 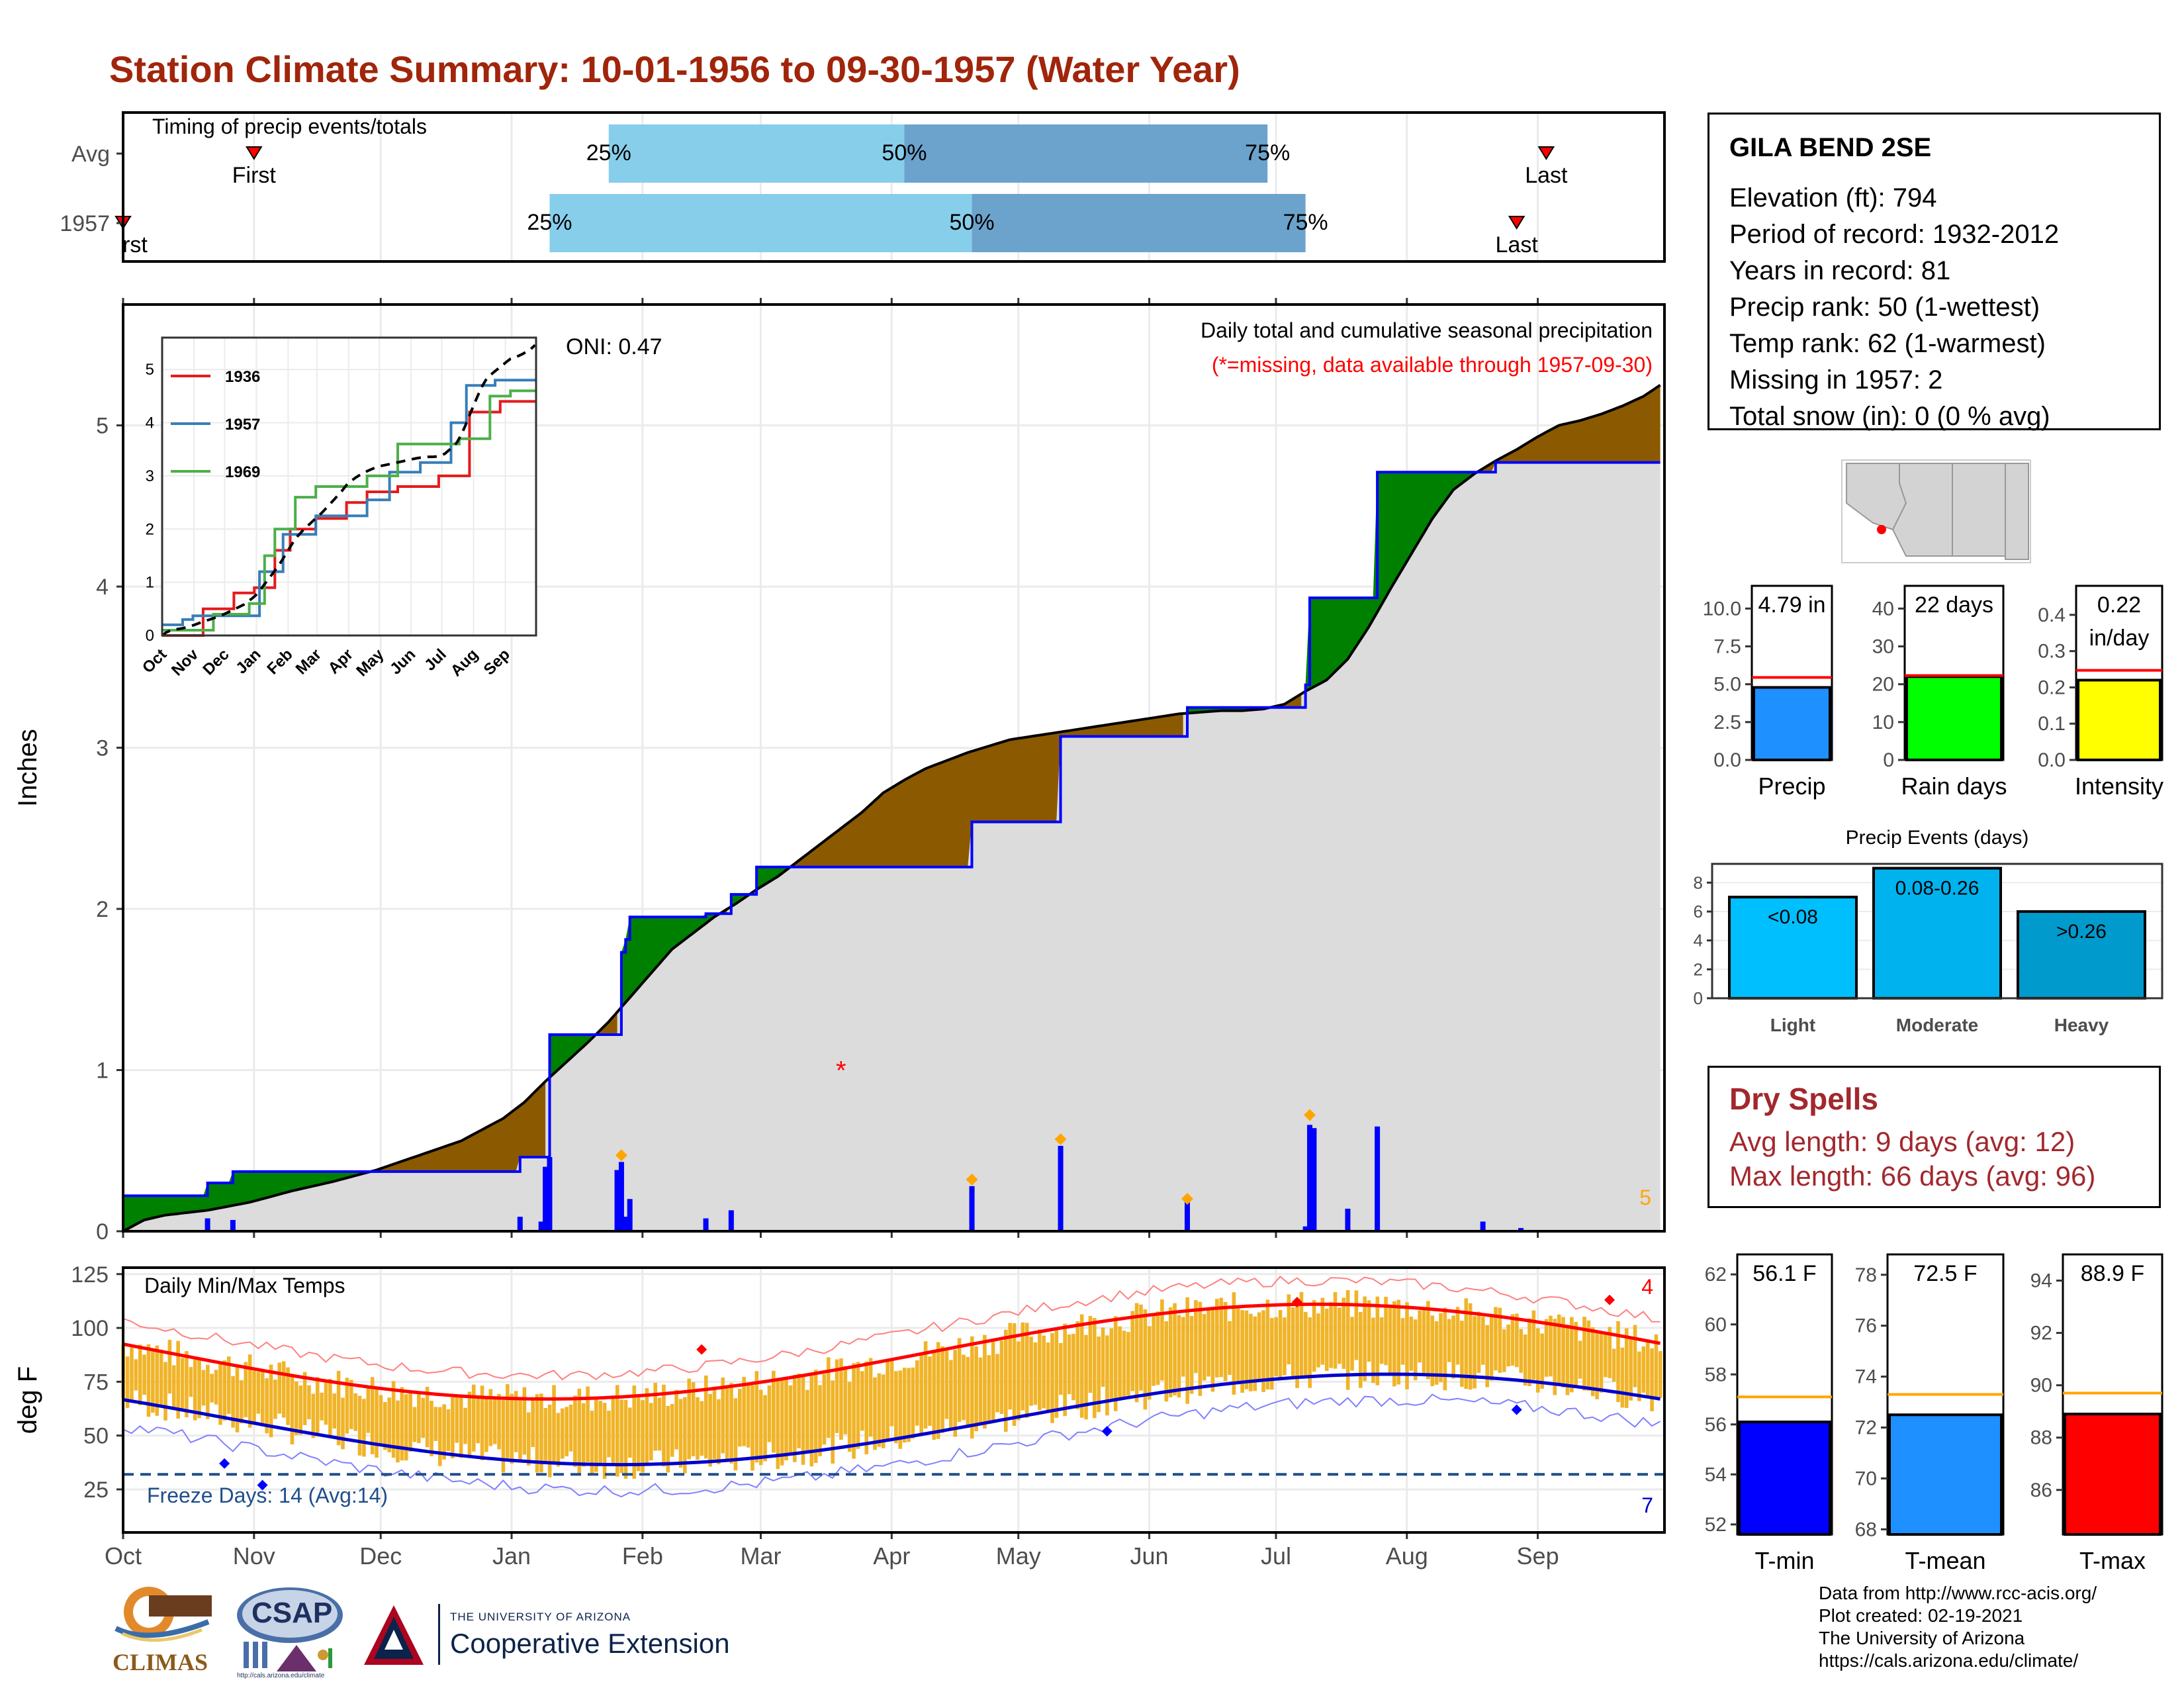 I want to click on temps-border, so click(x=894, y=1400).